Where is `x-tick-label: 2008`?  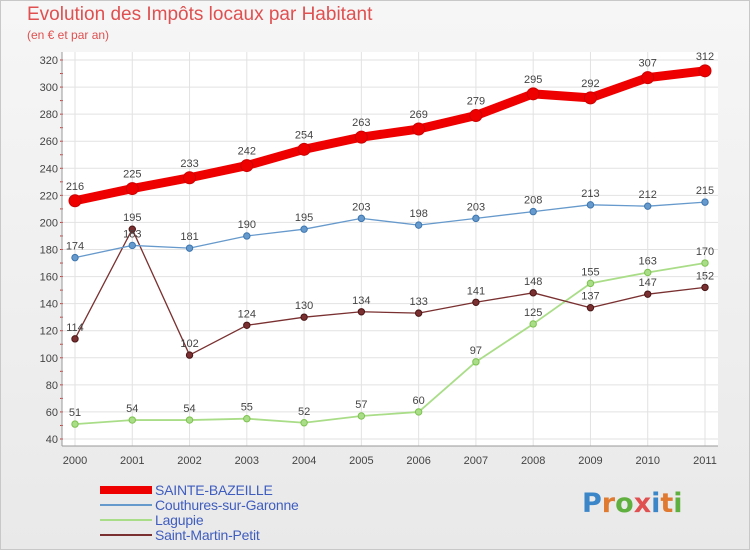
x-tick-label: 2008 is located at coordinates (533, 461).